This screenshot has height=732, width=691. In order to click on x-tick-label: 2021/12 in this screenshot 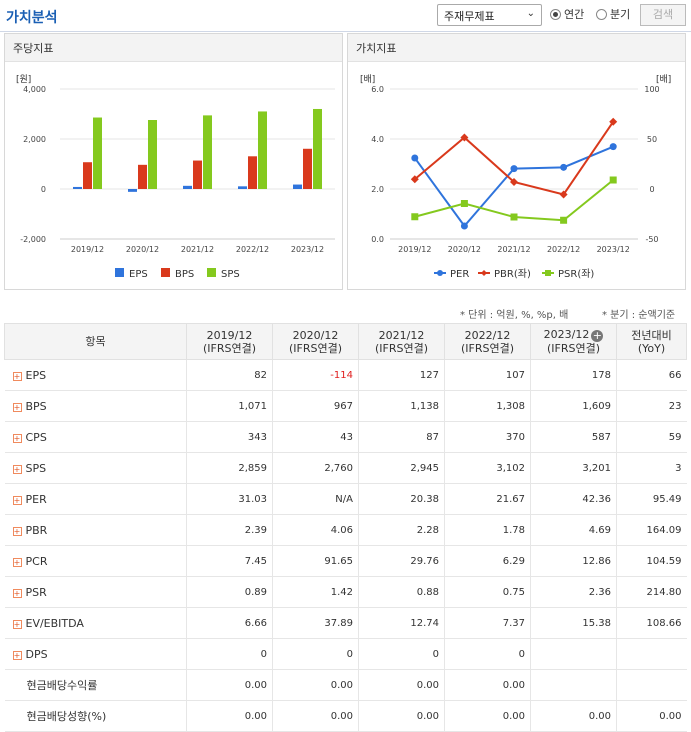, I will do `click(513, 249)`.